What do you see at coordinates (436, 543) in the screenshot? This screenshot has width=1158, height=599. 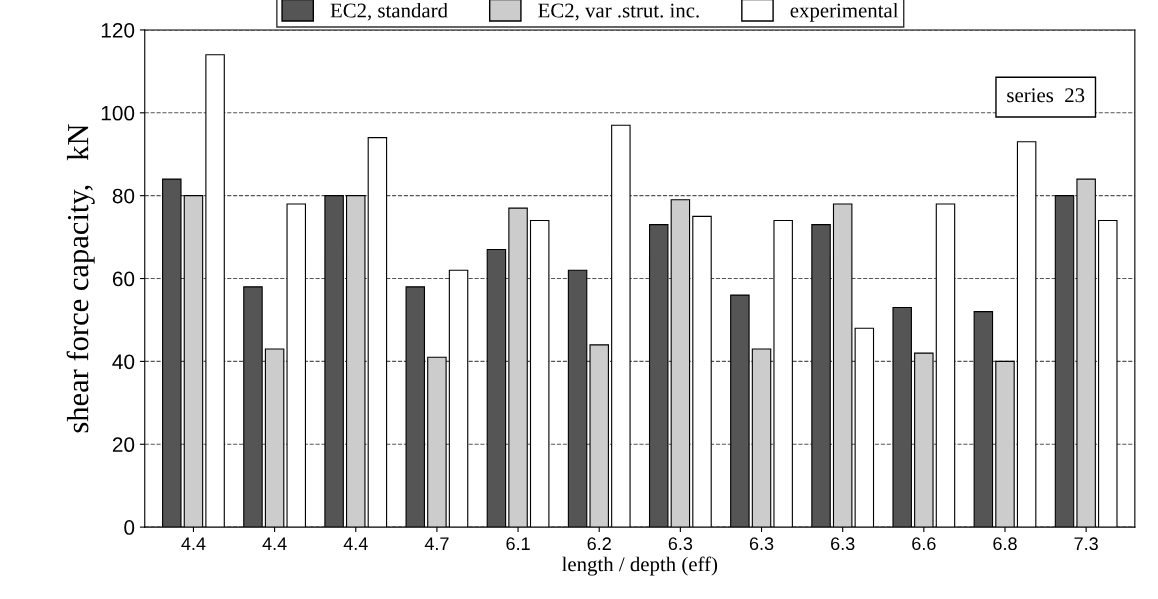 I see `x-tick-label: 4.7` at bounding box center [436, 543].